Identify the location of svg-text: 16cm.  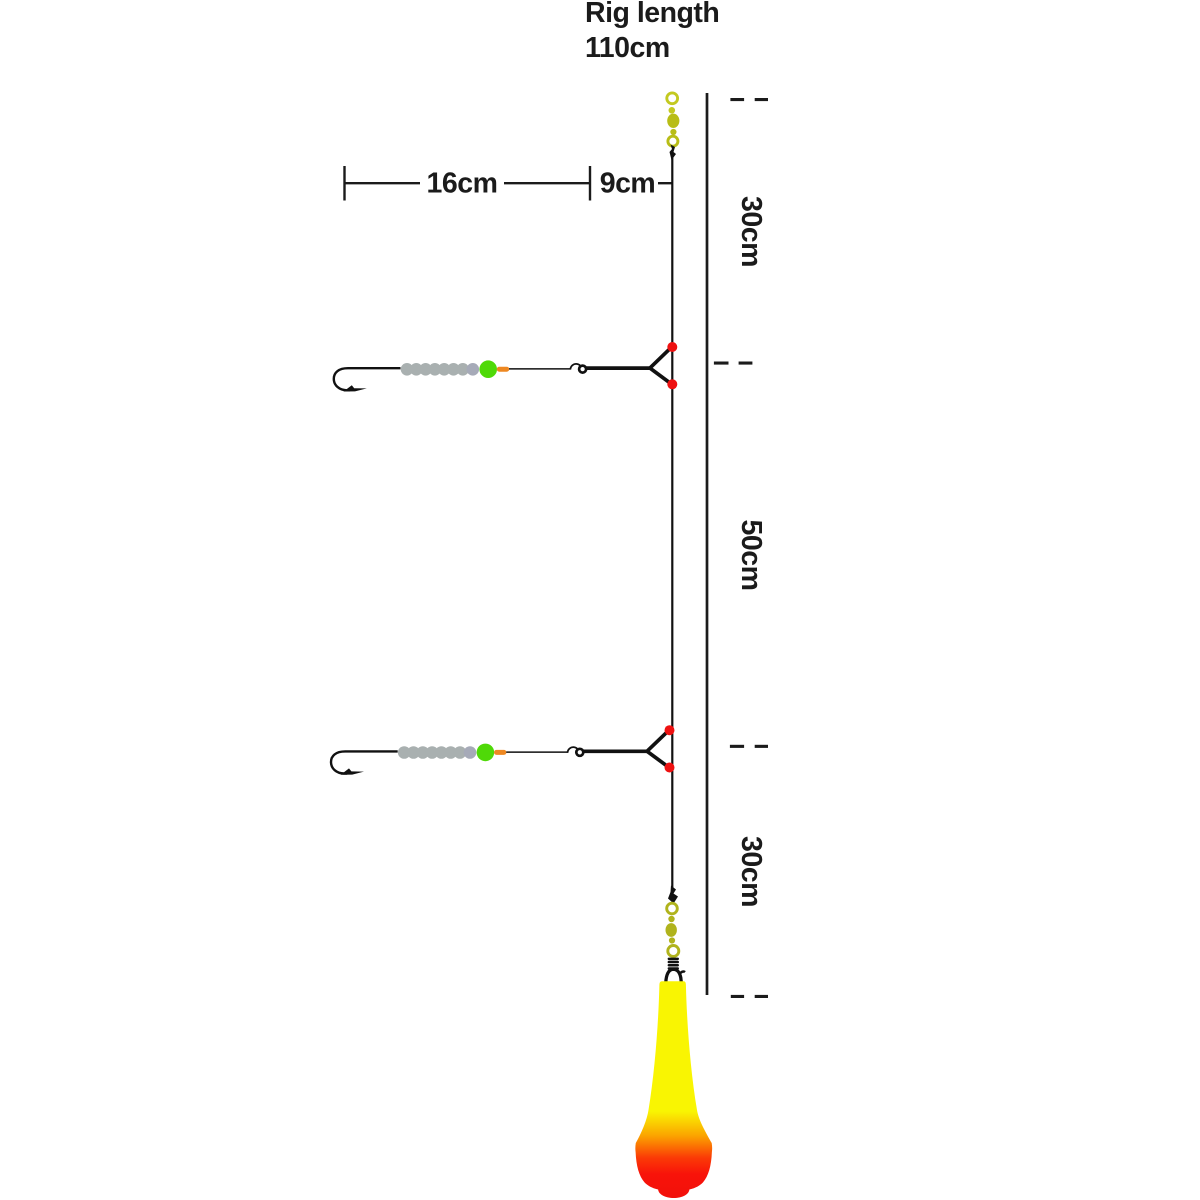
(462, 184).